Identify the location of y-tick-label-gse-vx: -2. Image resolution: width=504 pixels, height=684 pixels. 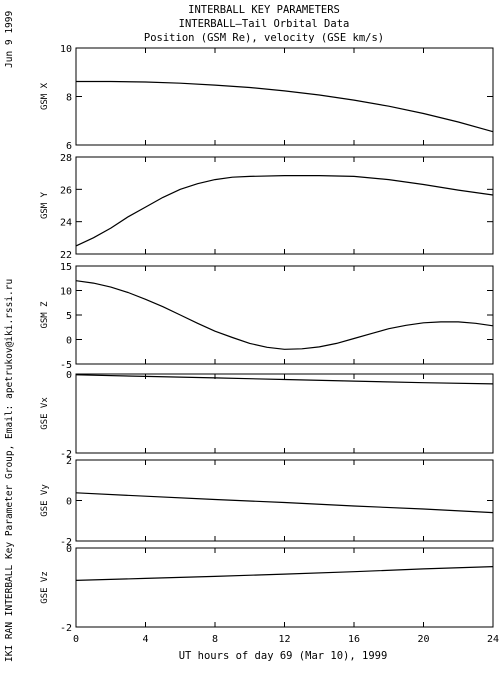
(66, 454).